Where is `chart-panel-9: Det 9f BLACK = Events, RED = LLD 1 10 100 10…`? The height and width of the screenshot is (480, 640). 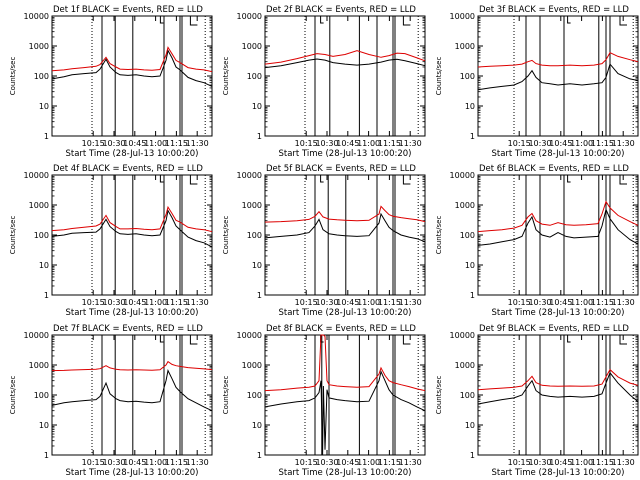
chart-panel-9: Det 9f BLACK = Events, RED = LLD 1 10 100 10… is located at coordinates (537, 401).